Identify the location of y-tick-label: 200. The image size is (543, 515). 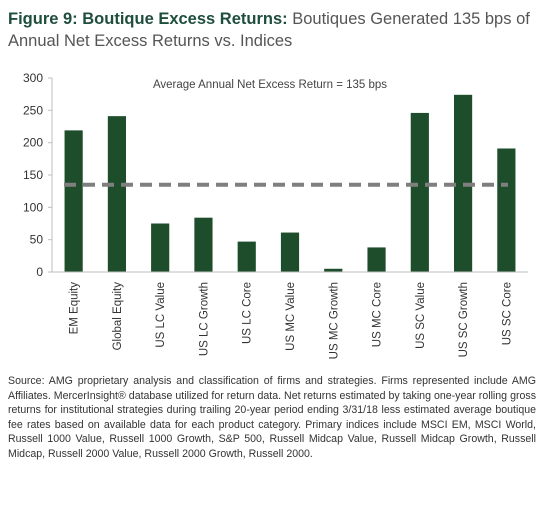
(33, 143).